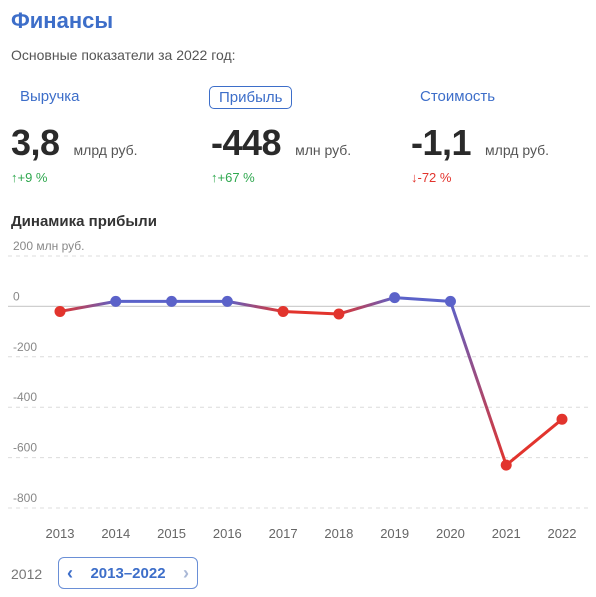 The width and height of the screenshot is (596, 597). I want to click on page-title: Финансы, so click(62, 20).